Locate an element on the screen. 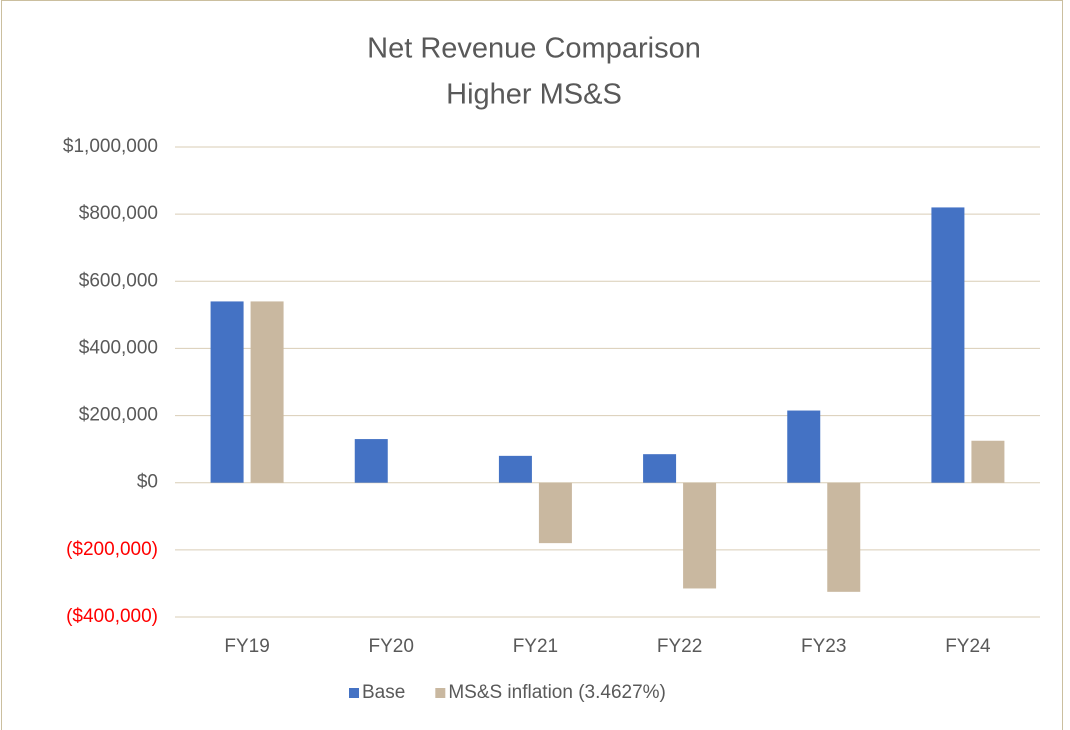  legend-label: Base is located at coordinates (383, 692).